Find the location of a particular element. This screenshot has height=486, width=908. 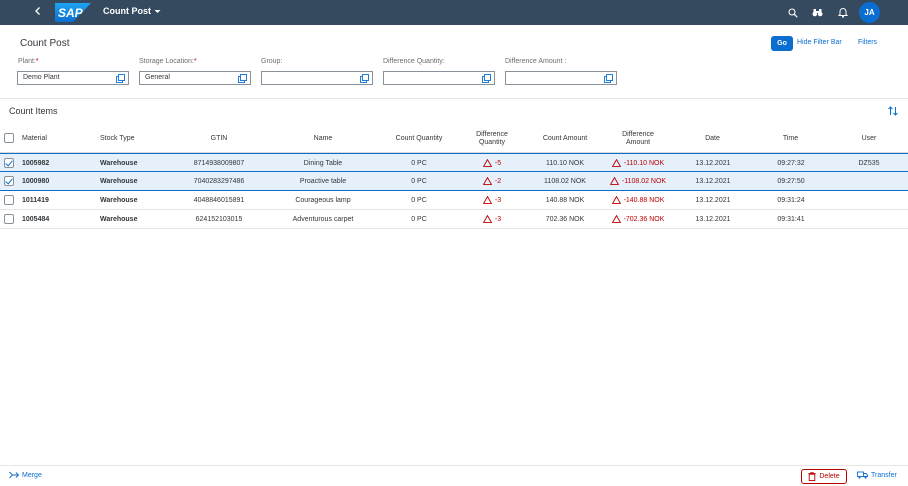

go-button: Go is located at coordinates (782, 43).